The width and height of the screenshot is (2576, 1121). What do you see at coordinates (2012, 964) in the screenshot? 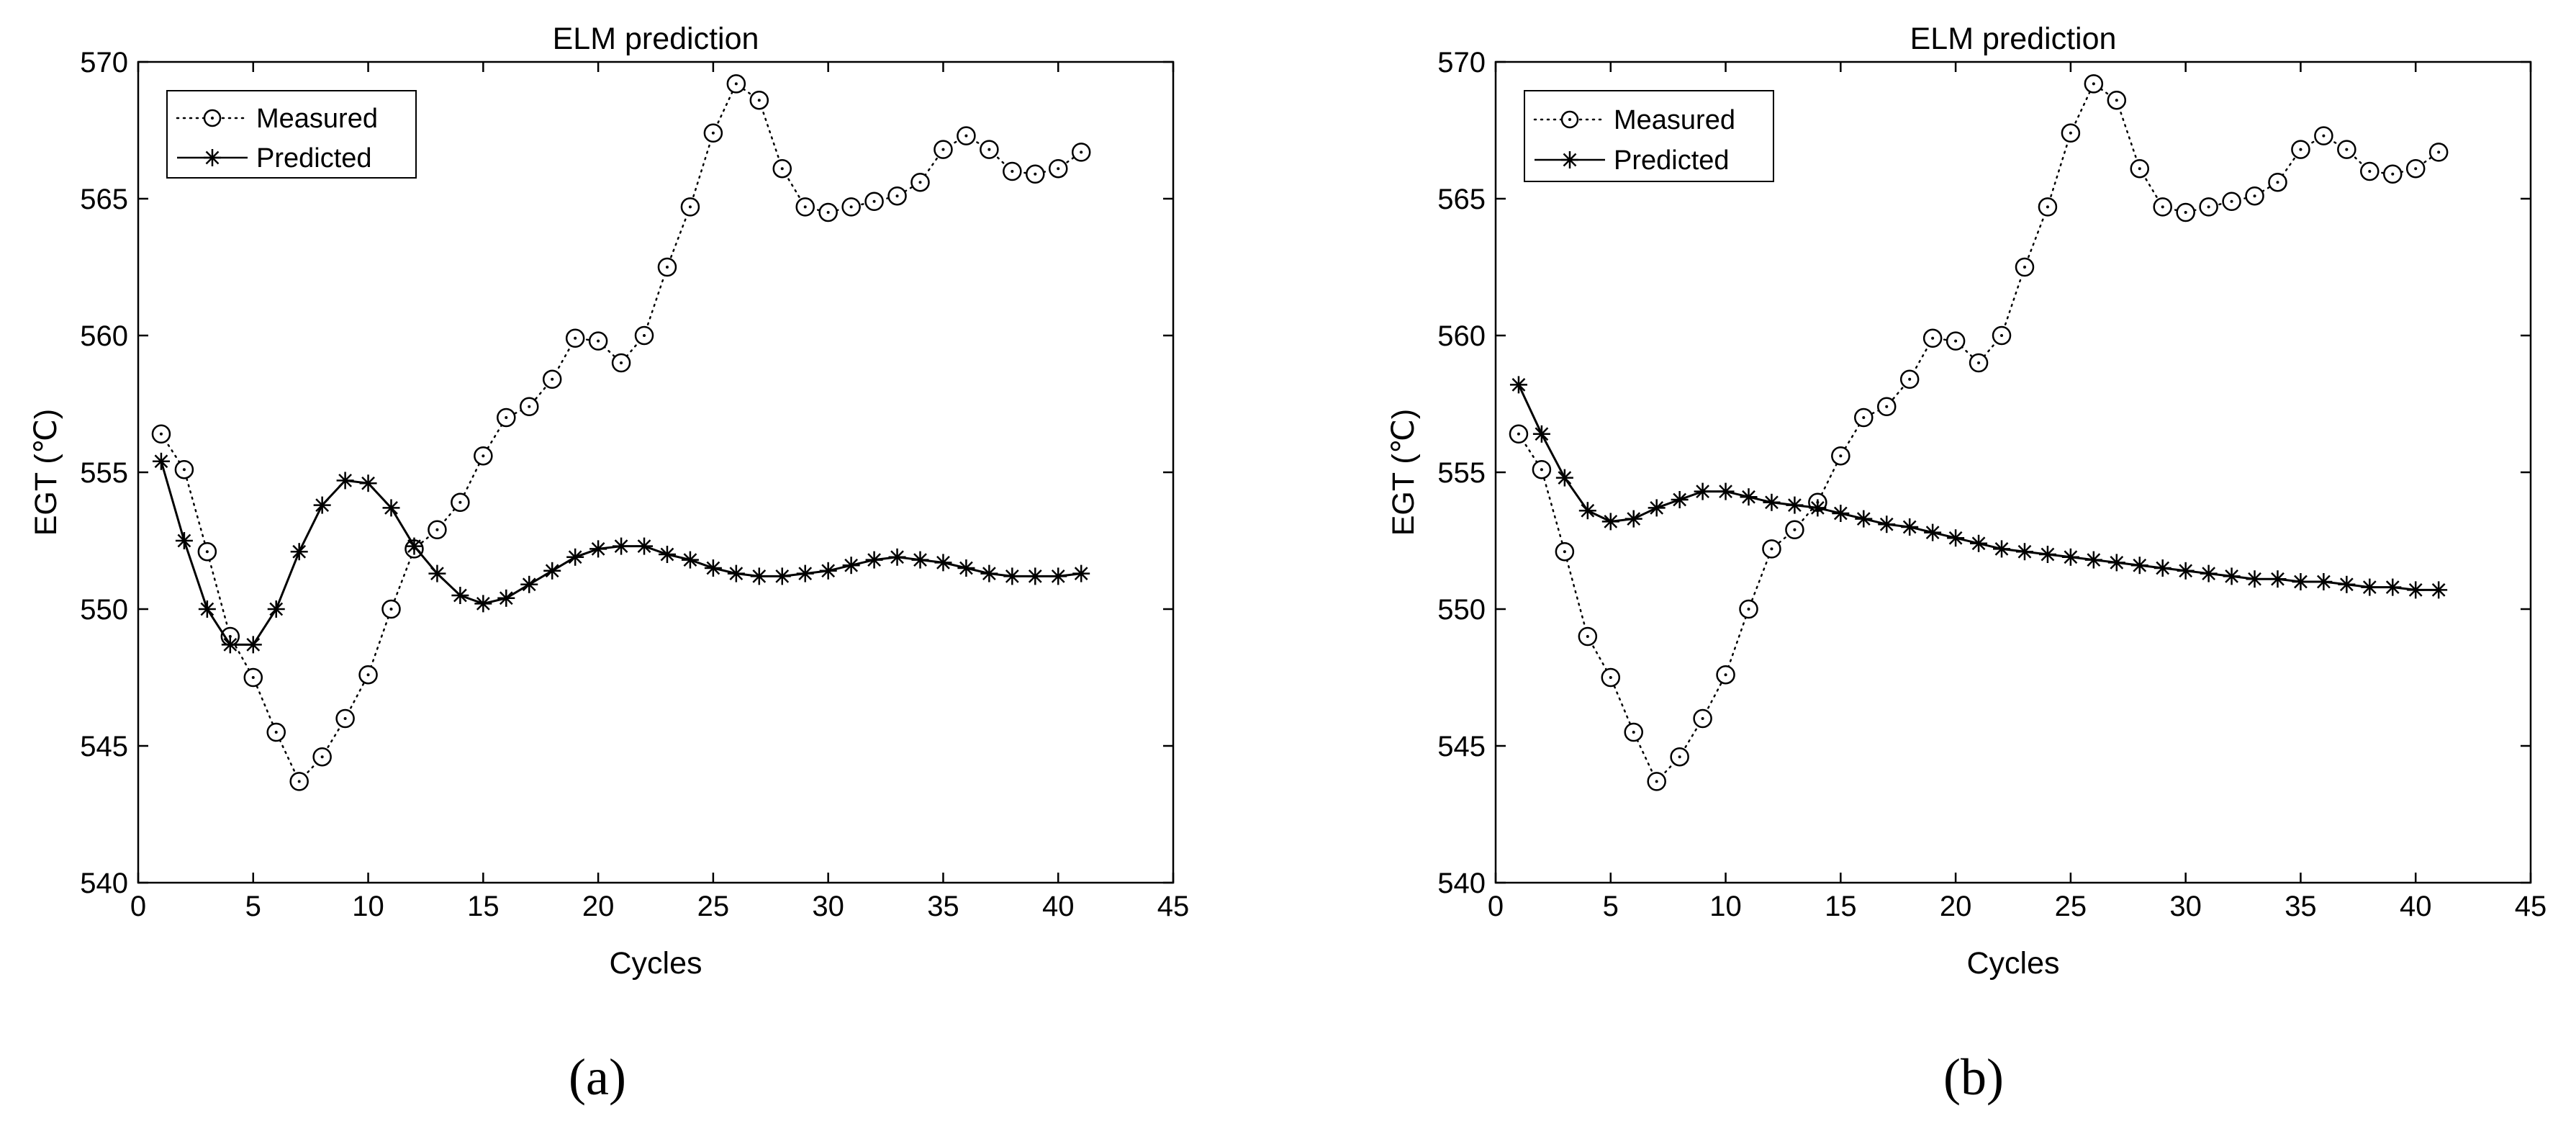
I see `x-axis-label-b: Cycles` at bounding box center [2012, 964].